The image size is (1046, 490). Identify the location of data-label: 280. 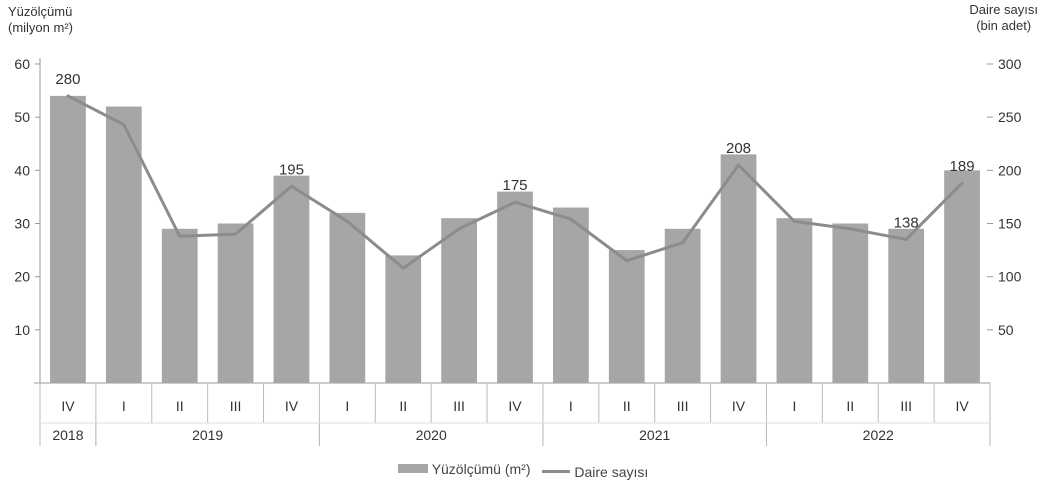
(67, 79).